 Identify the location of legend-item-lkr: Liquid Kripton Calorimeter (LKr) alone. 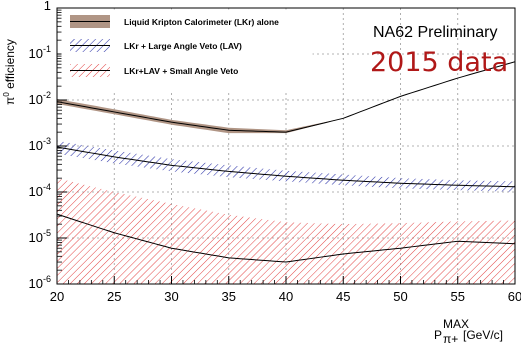
(174, 21).